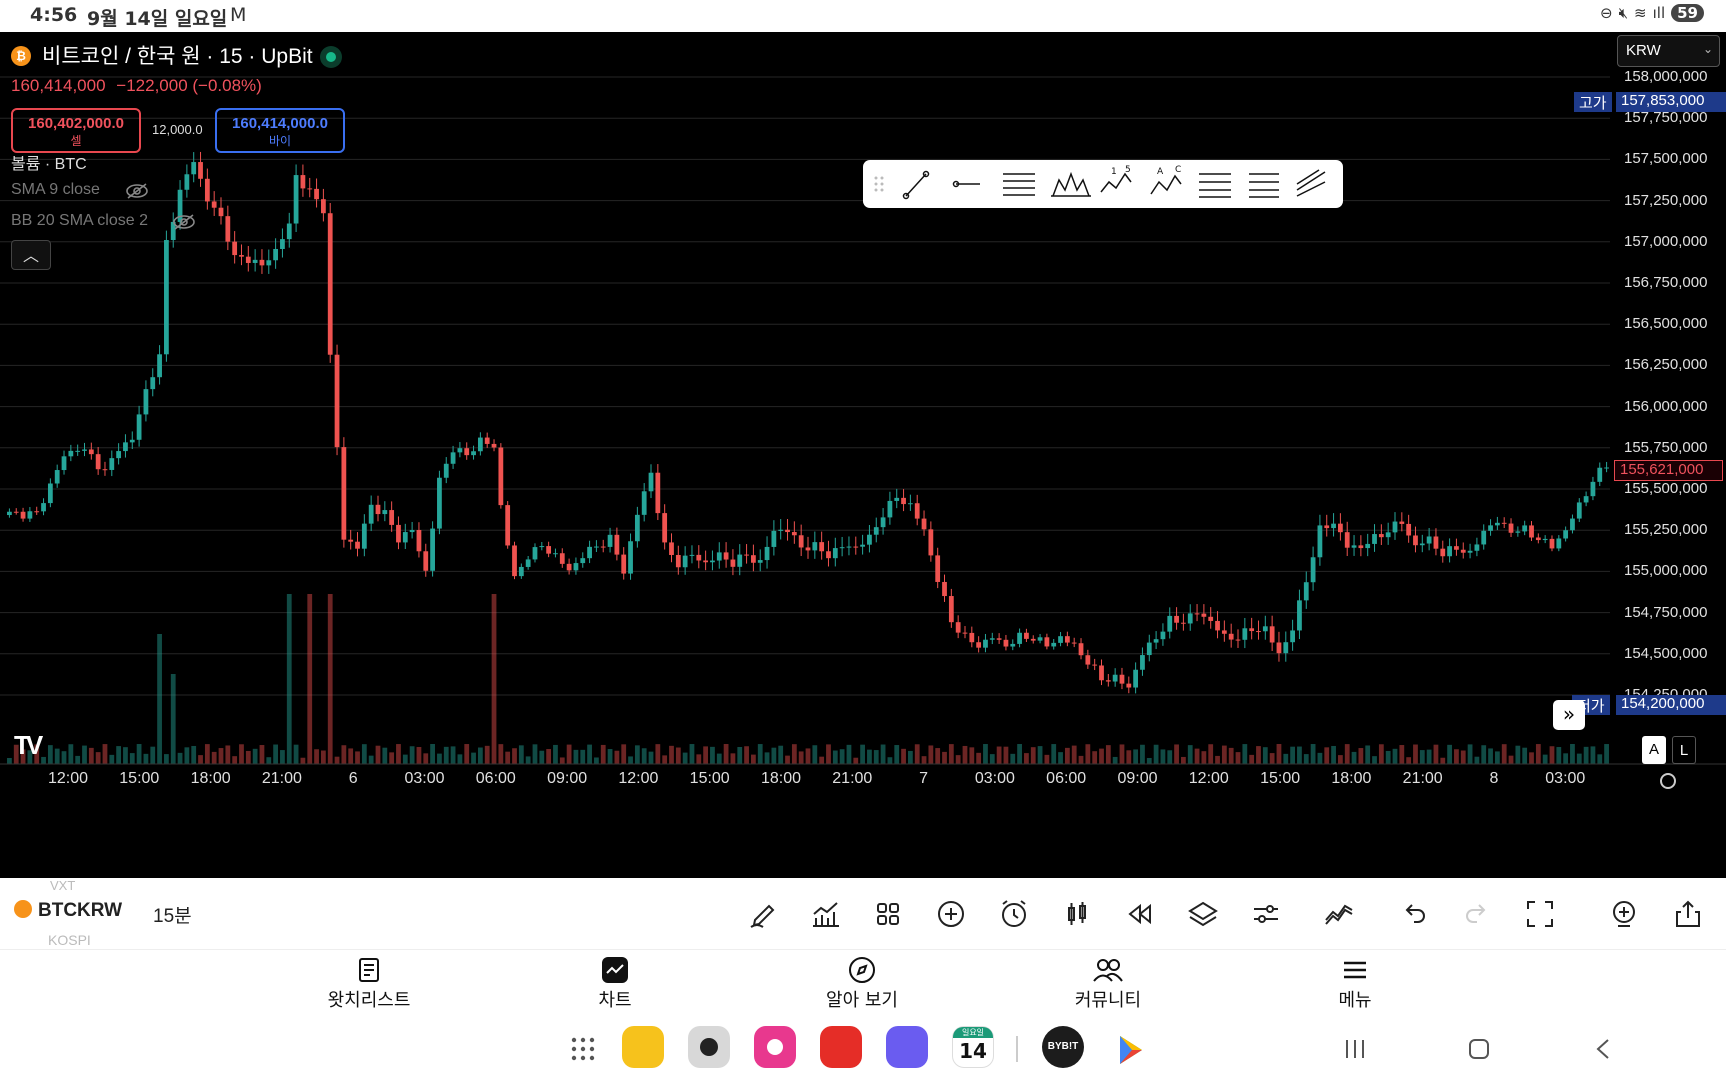 This screenshot has height=1080, width=1726. I want to click on redo-icon, so click(1477, 914).